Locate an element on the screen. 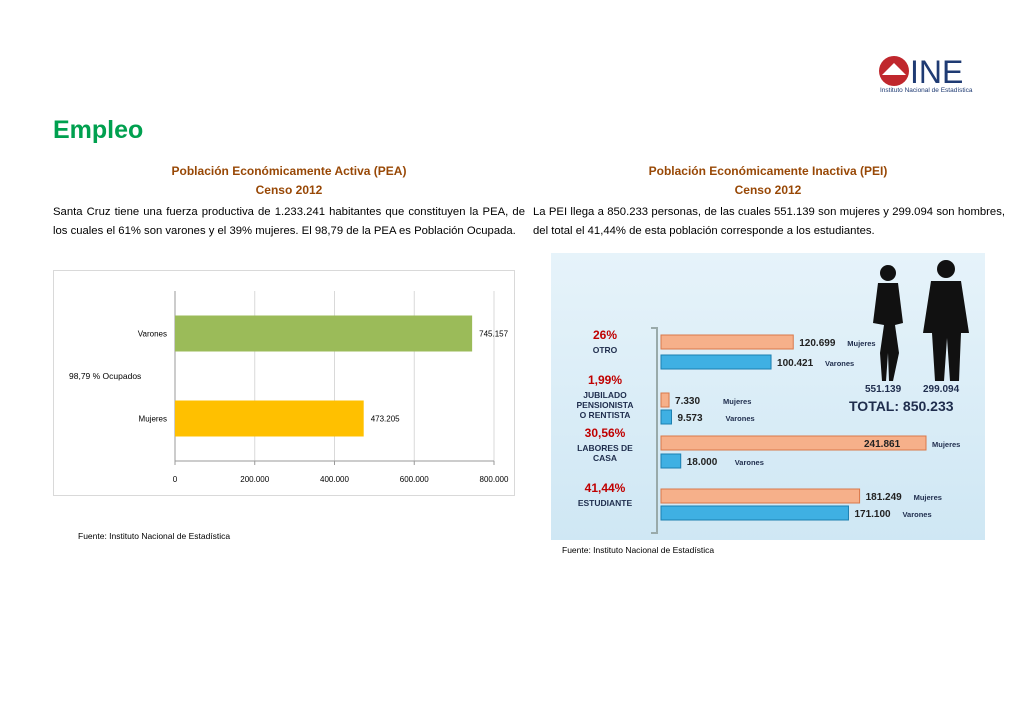 This screenshot has width=1024, height=725. value-label: 745.157 is located at coordinates (493, 334).